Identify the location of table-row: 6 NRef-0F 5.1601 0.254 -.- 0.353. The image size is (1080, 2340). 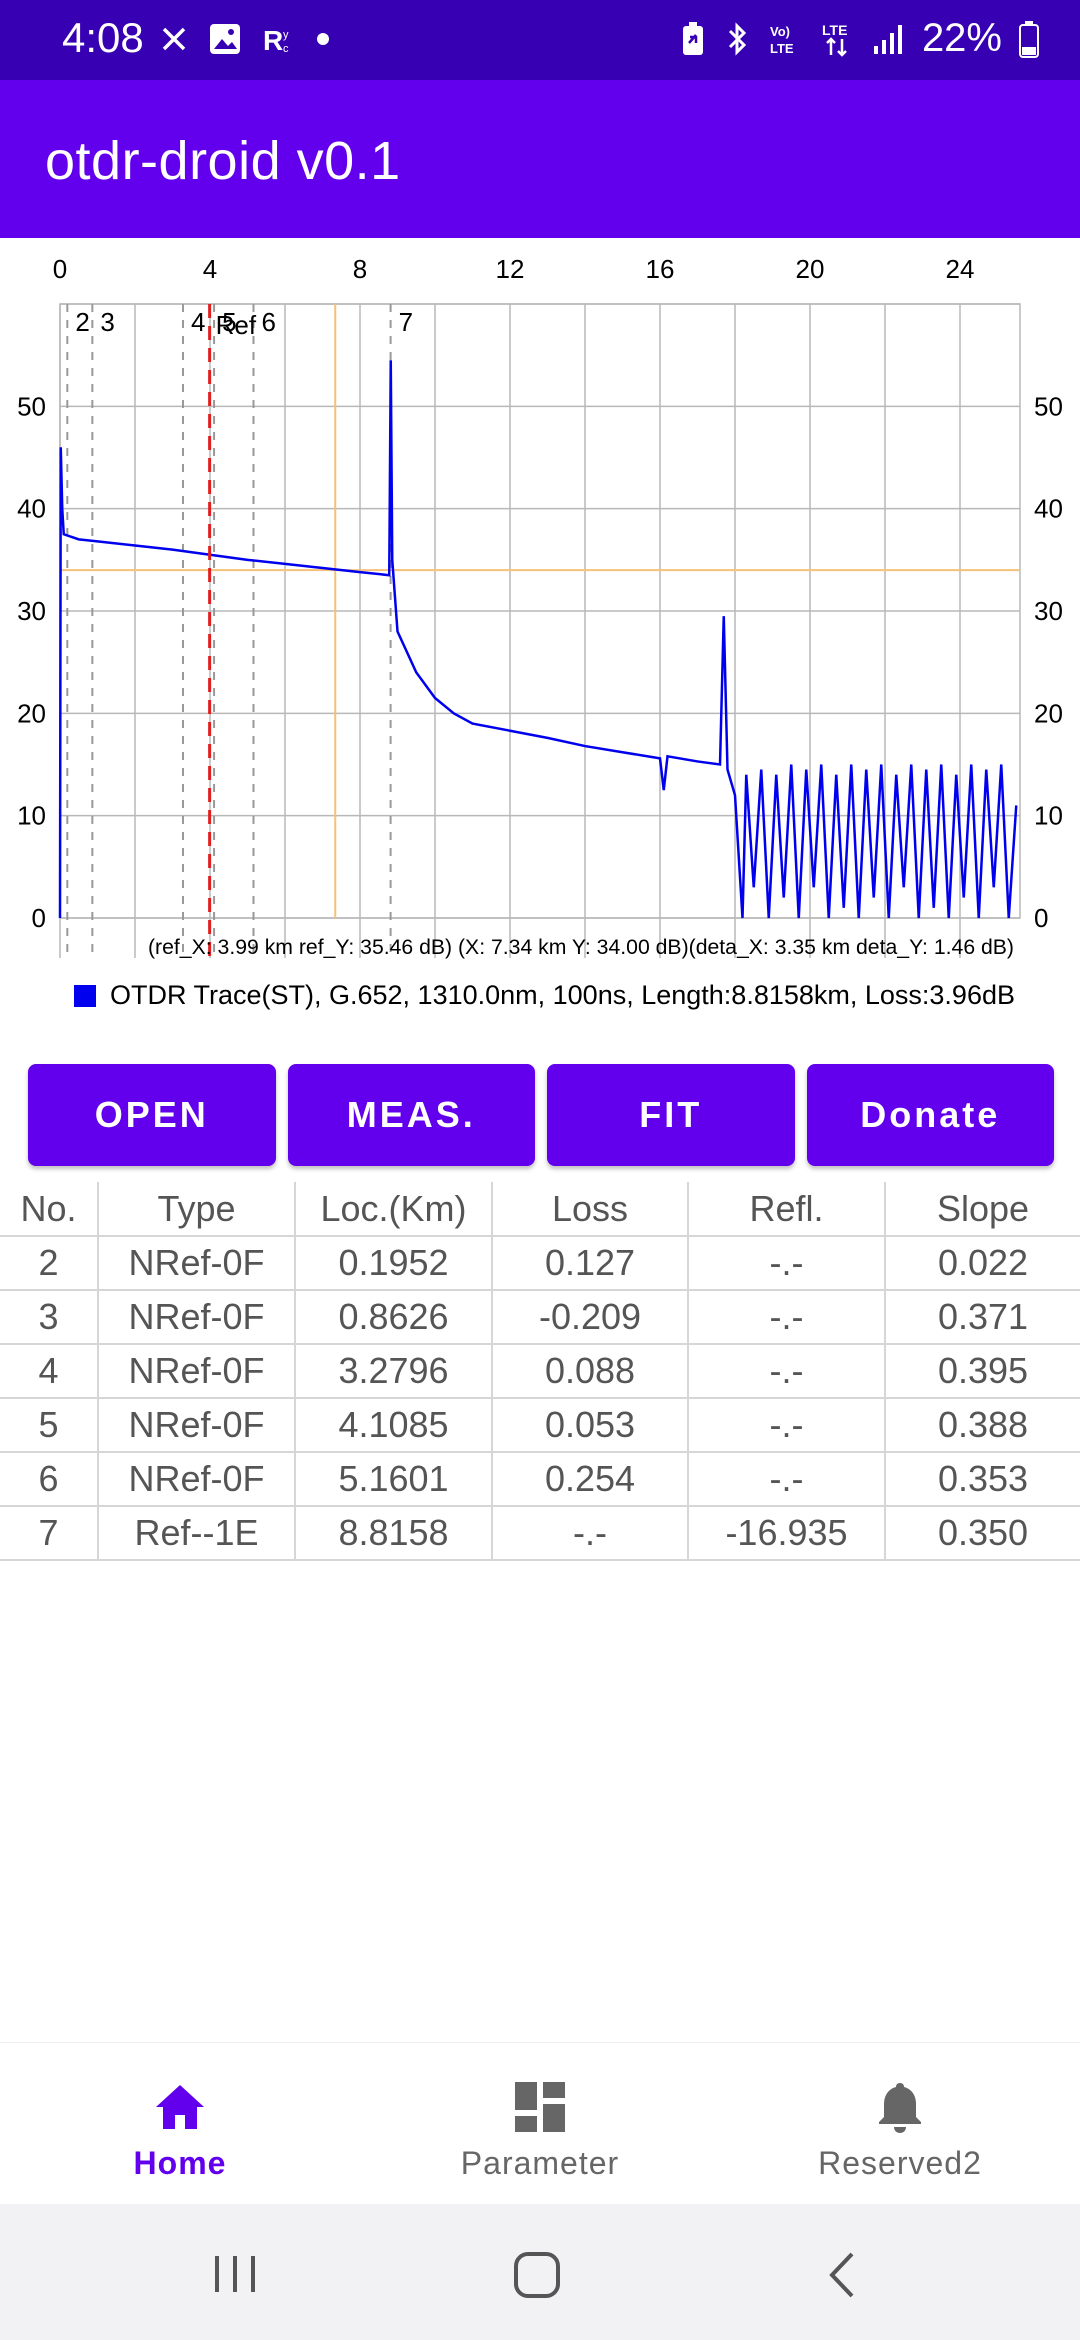
(540, 1479).